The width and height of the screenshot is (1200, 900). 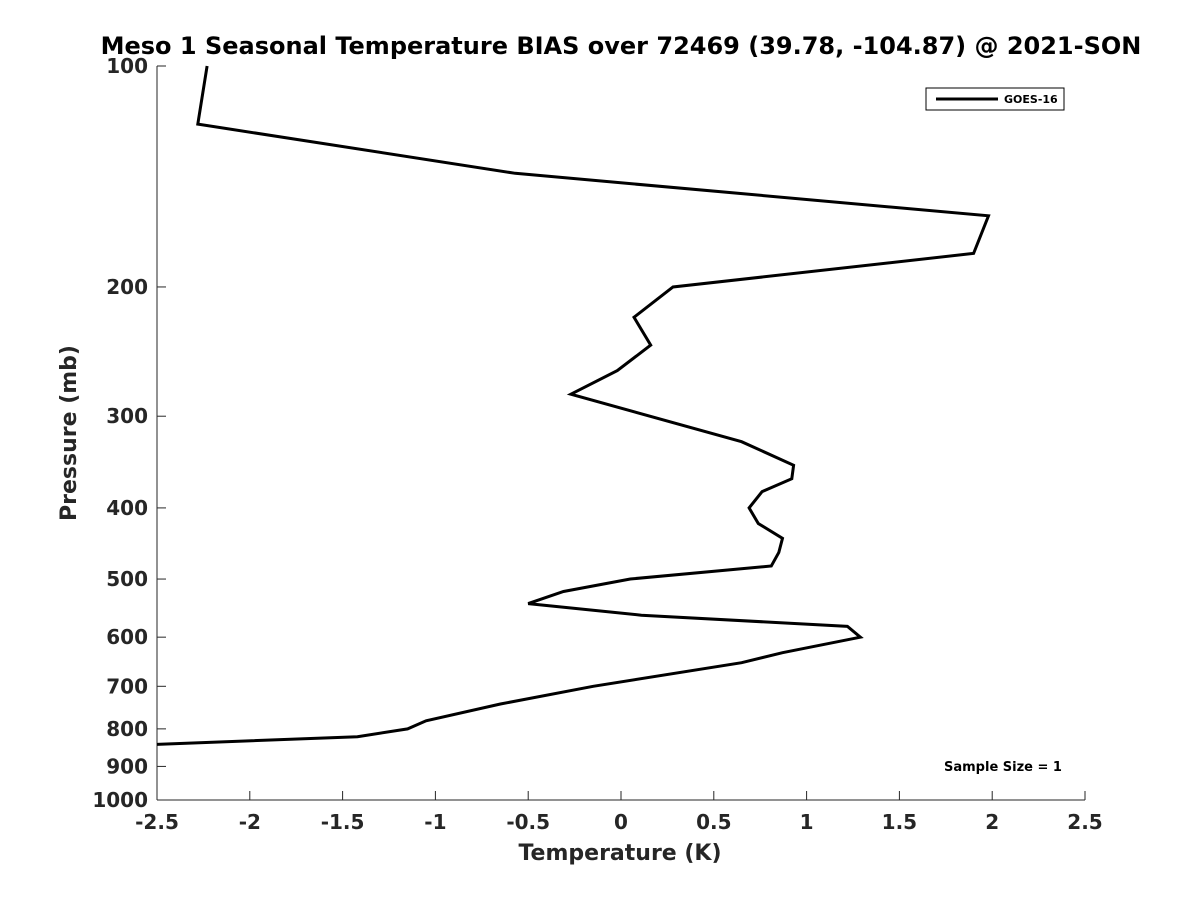 What do you see at coordinates (899, 822) in the screenshot?
I see `x-tick-label: 1.5` at bounding box center [899, 822].